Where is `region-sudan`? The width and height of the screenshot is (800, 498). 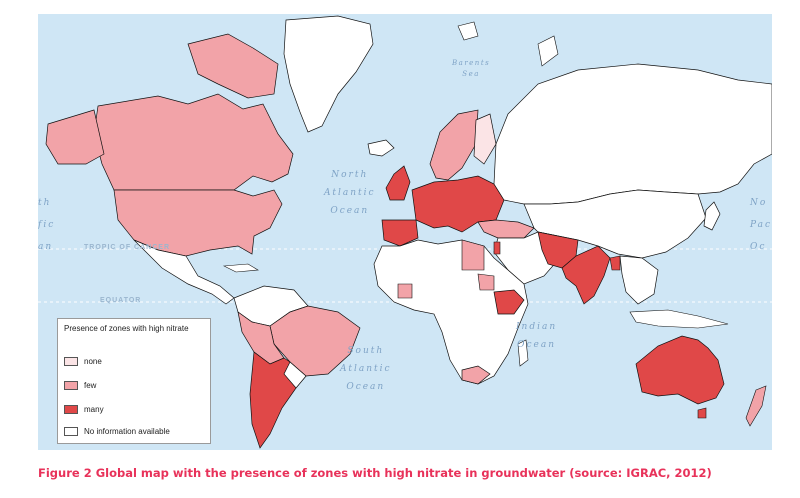 region-sudan is located at coordinates (486, 282).